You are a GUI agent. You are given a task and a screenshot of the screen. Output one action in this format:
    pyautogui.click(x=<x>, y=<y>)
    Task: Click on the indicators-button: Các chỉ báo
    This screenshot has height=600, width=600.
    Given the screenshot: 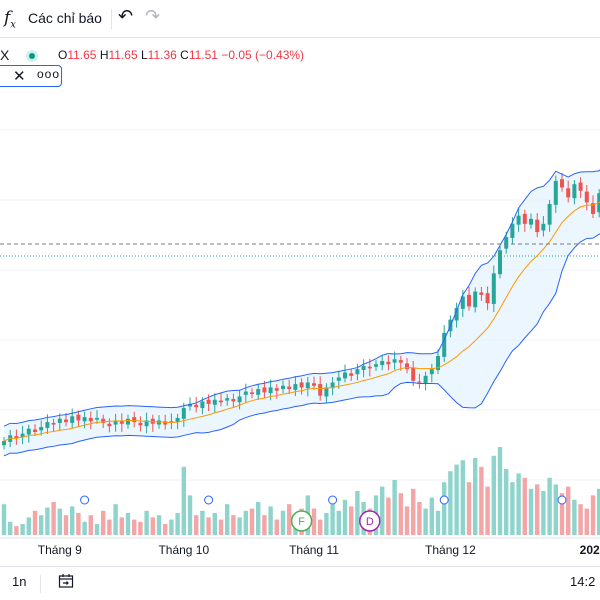 What is the action you would take?
    pyautogui.click(x=65, y=18)
    